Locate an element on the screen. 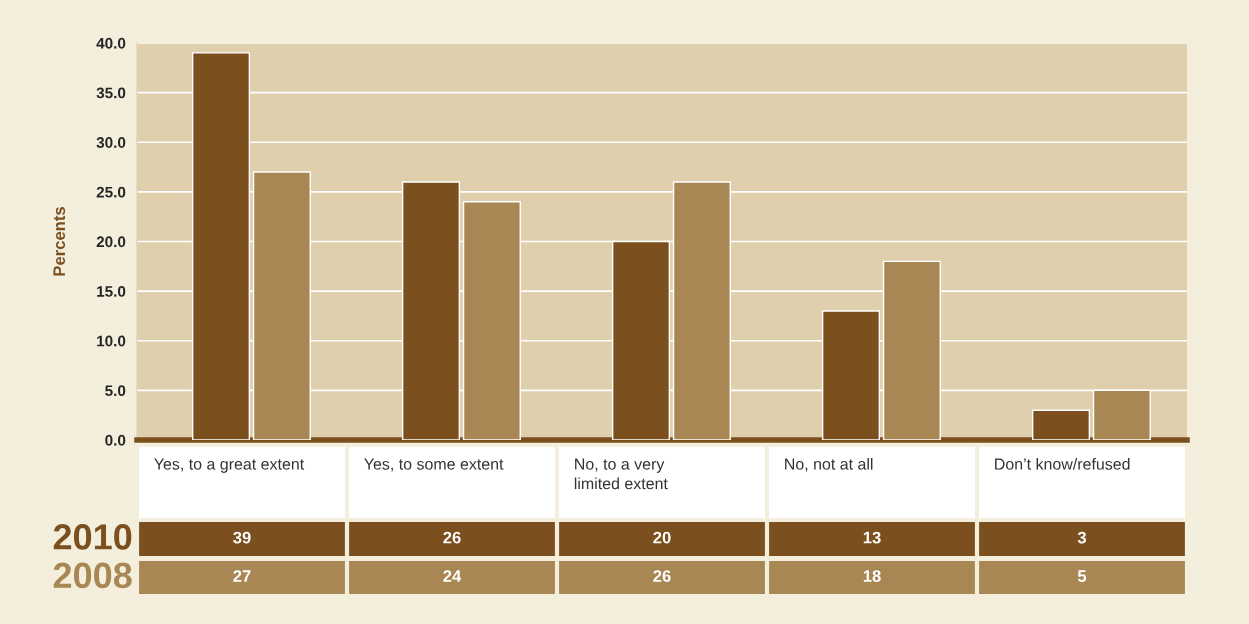 This screenshot has height=624, width=1249. data-label: 24 is located at coordinates (452, 576).